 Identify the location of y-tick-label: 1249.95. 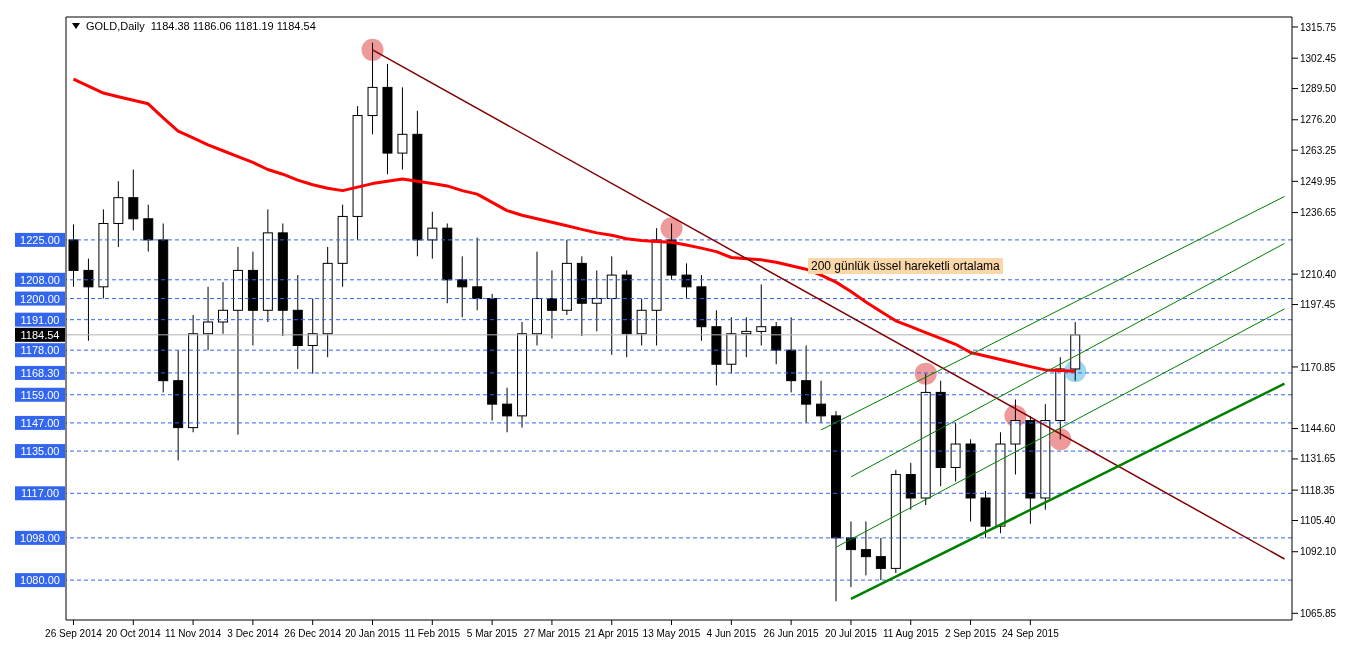
(1318, 181).